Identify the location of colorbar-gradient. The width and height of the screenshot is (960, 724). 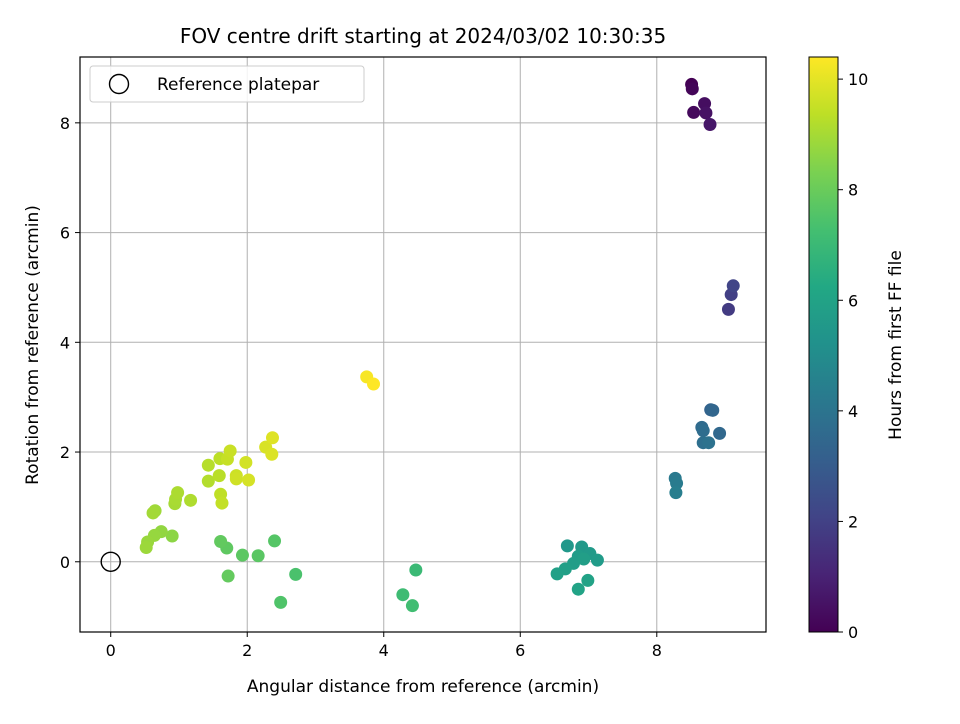
(823, 344).